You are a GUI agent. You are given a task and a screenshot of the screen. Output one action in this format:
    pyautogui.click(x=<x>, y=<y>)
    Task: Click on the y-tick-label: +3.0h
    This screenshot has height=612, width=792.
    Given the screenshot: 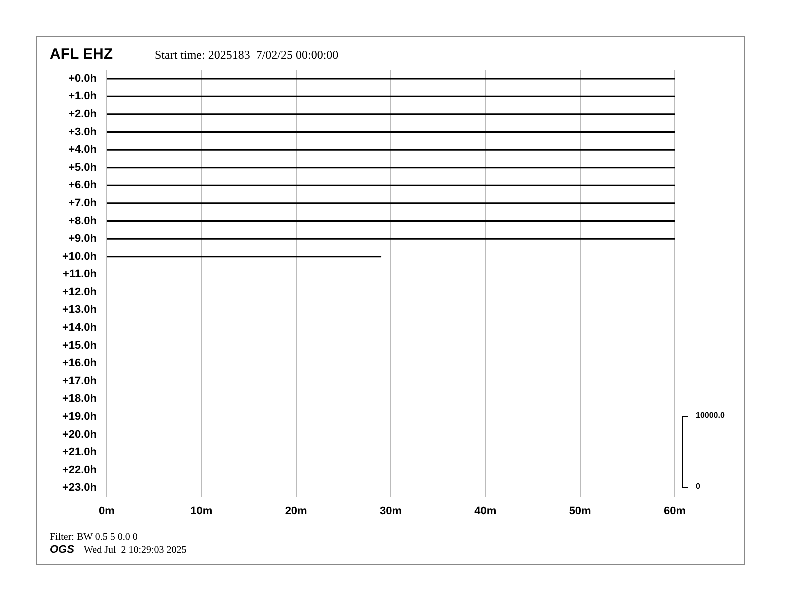 What is the action you would take?
    pyautogui.click(x=83, y=132)
    